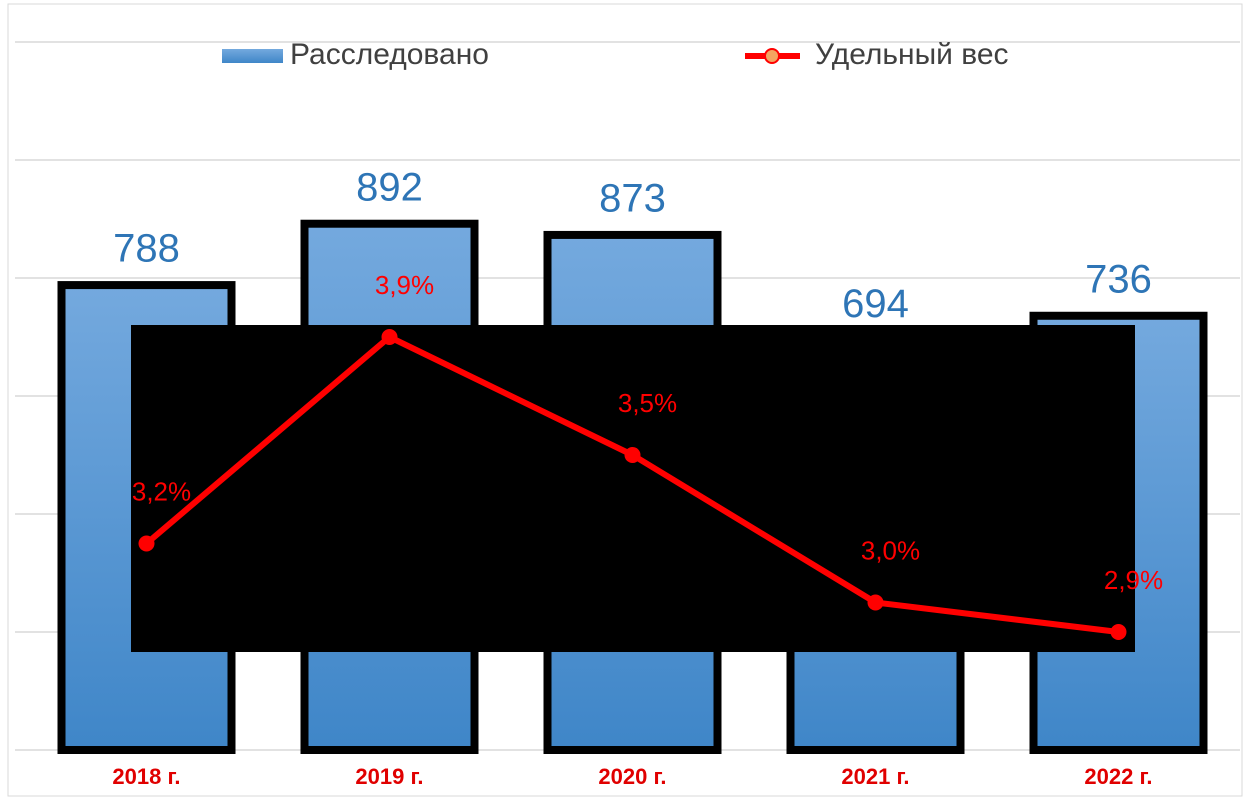 This screenshot has width=1247, height=801. Describe the element at coordinates (647, 403) in the screenshot. I see `line-value-label: 3,5%` at that location.